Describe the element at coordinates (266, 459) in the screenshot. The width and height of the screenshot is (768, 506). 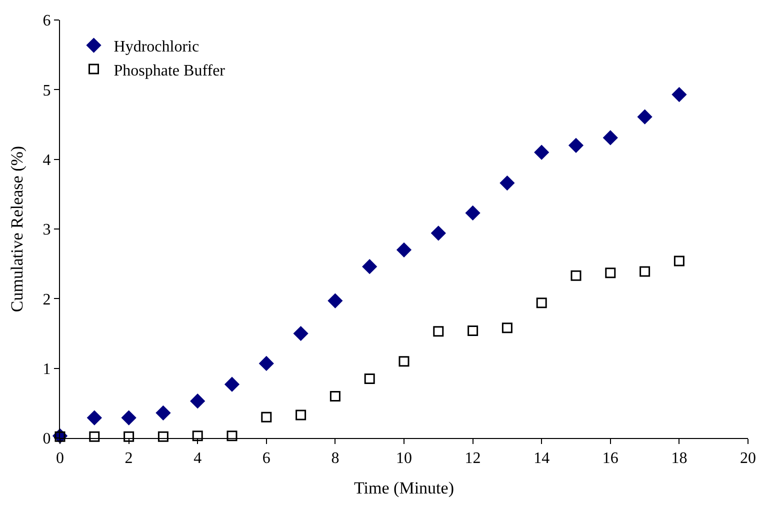
I see `x-tick-label: 6` at that location.